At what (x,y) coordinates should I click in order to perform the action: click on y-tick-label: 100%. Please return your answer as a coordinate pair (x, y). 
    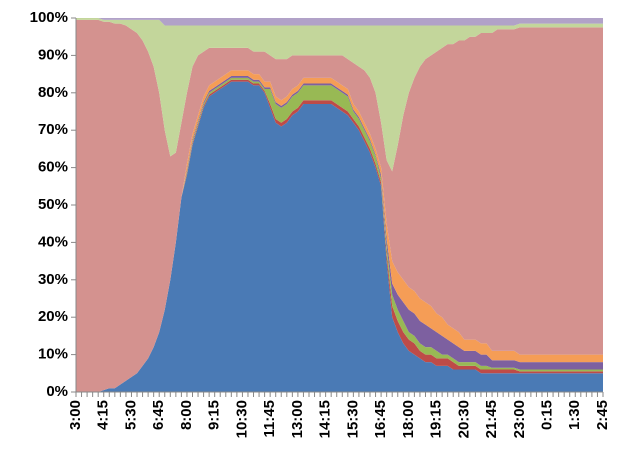
    Looking at the image, I should click on (49, 17).